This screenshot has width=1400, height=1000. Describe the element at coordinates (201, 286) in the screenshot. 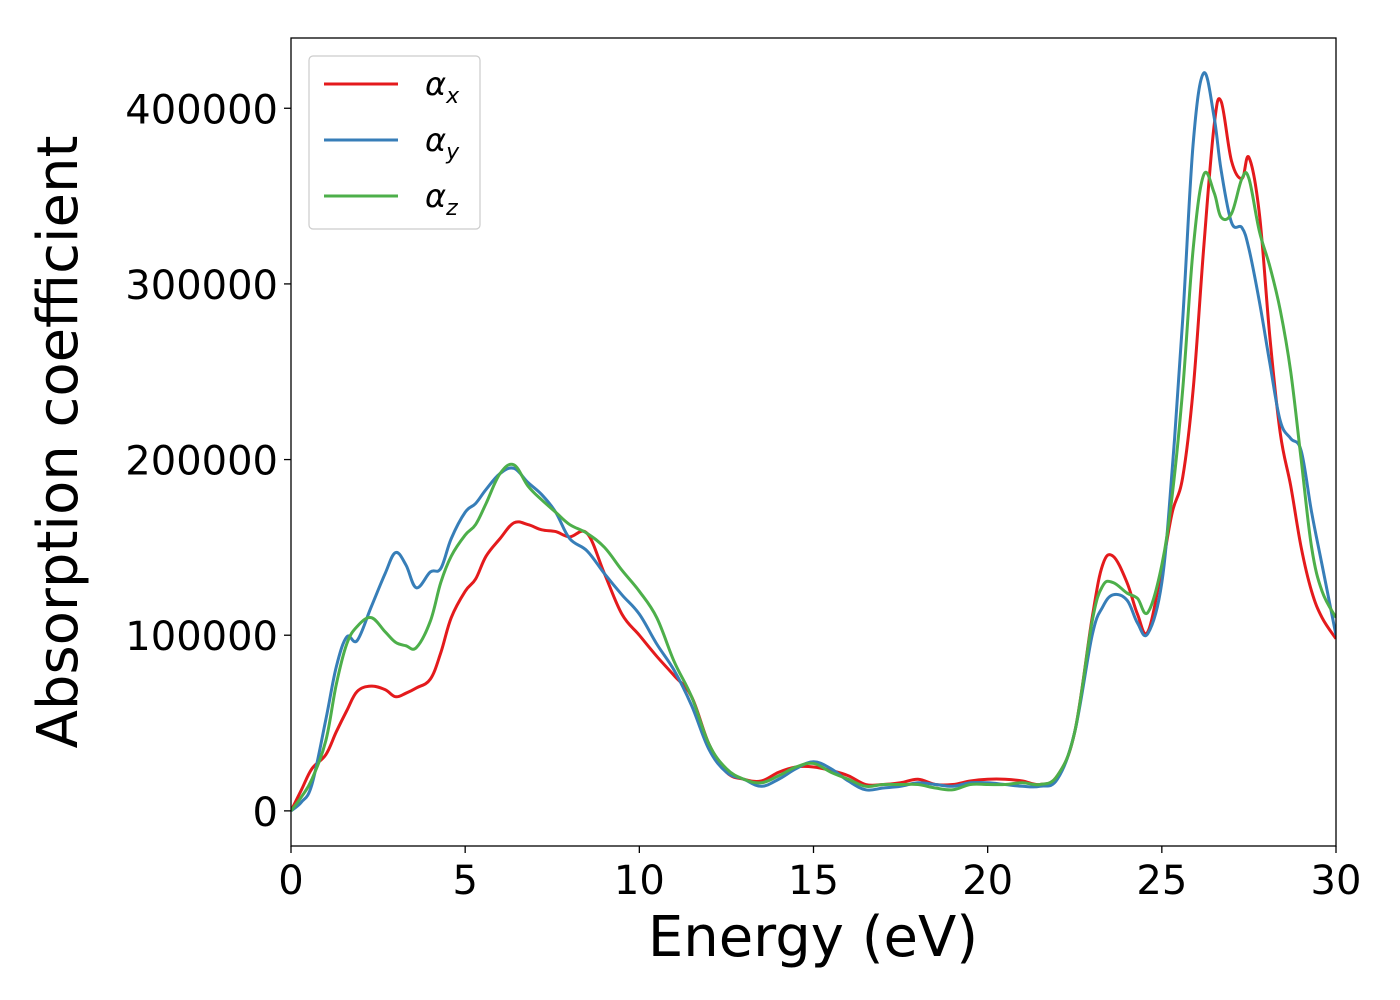

I see `y-tick-label: 300000` at that location.